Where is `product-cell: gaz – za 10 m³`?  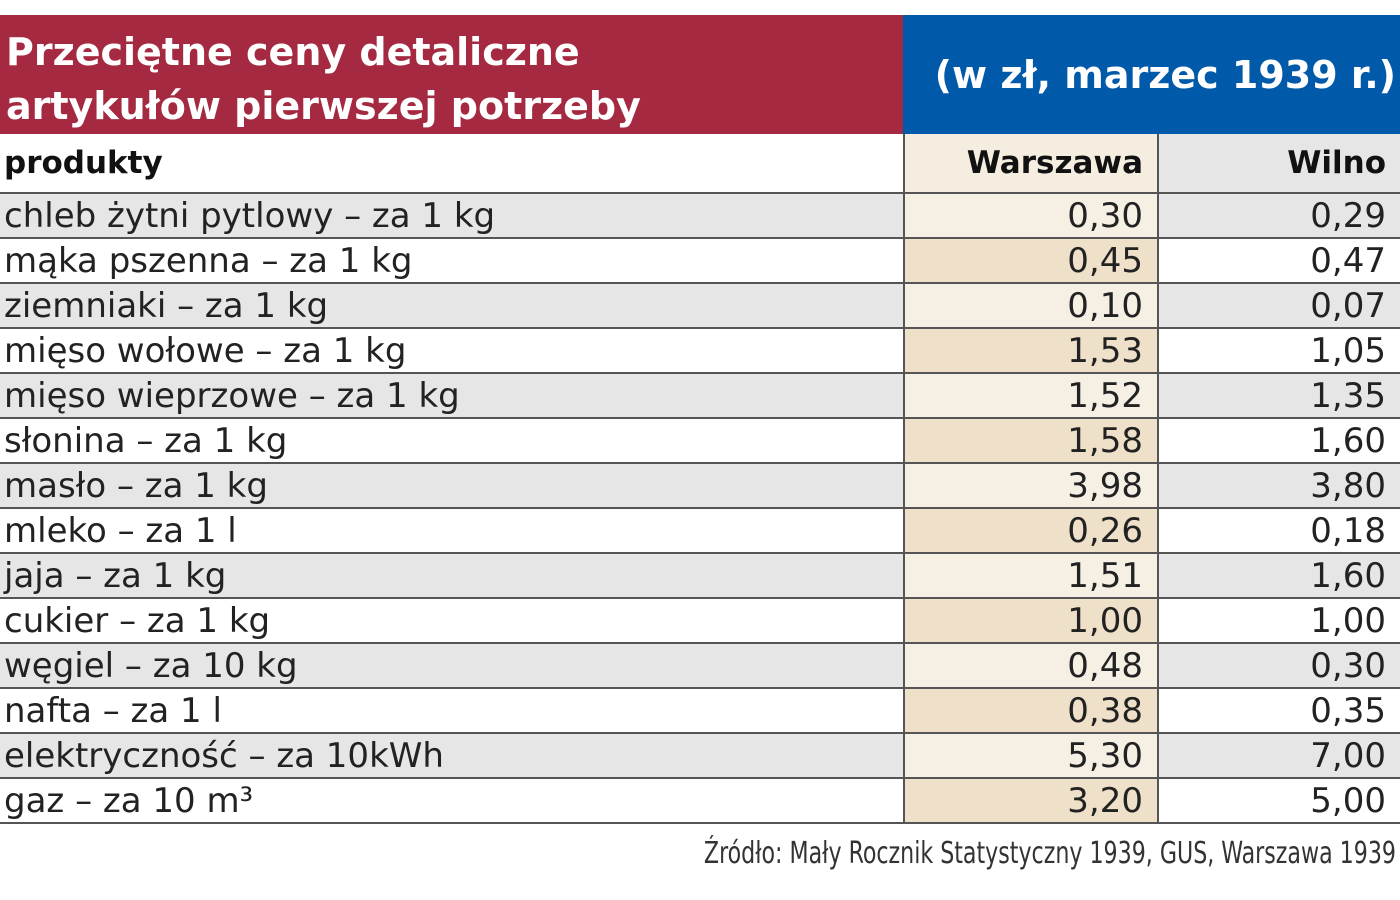
product-cell: gaz – za 10 m³ is located at coordinates (451, 801).